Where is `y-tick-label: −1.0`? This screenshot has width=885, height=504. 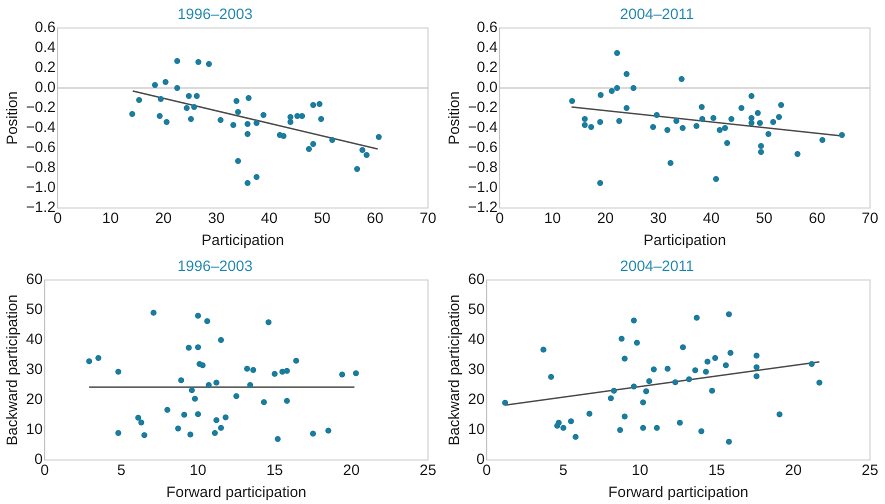 y-tick-label: −1.0 is located at coordinates (483, 187).